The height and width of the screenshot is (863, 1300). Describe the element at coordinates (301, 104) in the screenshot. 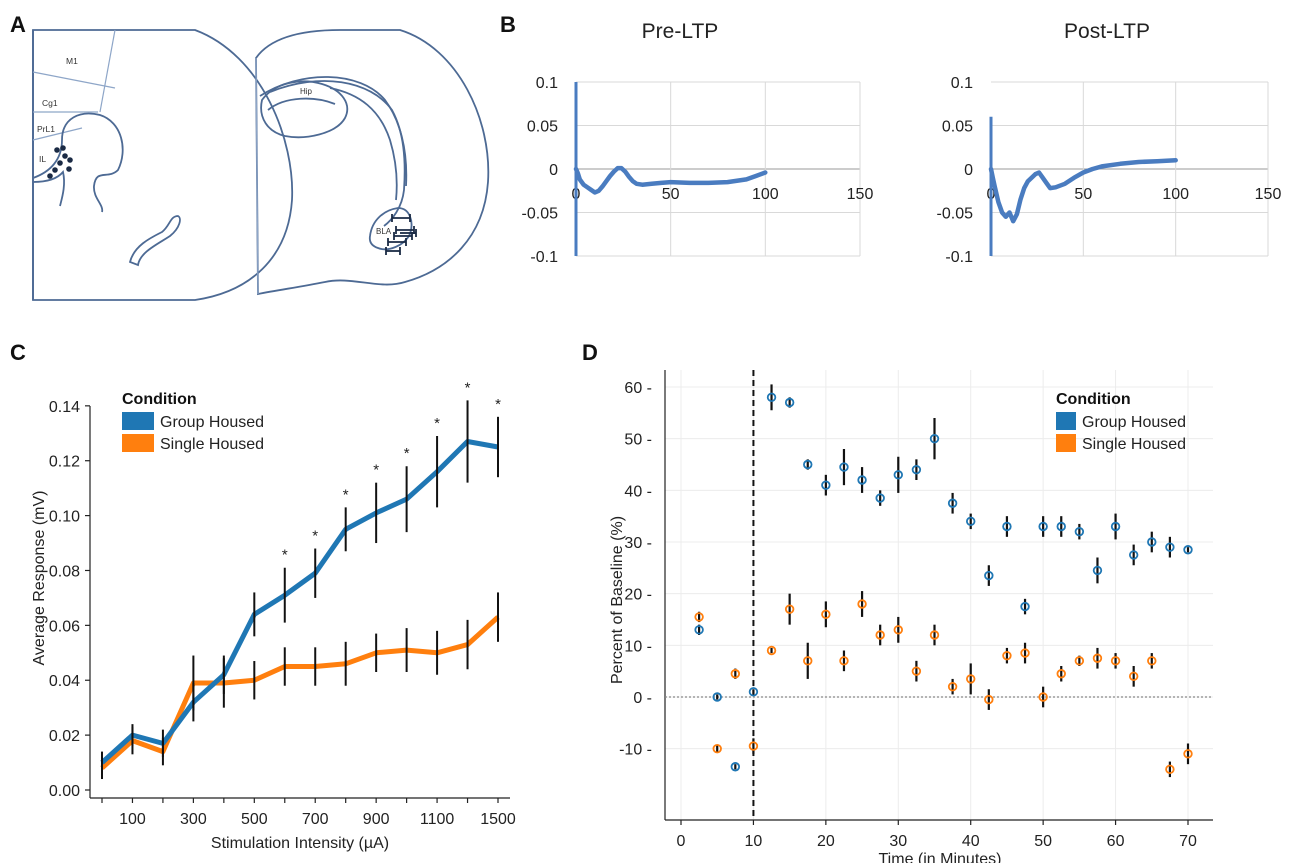

I see `hippocampus-inner` at that location.